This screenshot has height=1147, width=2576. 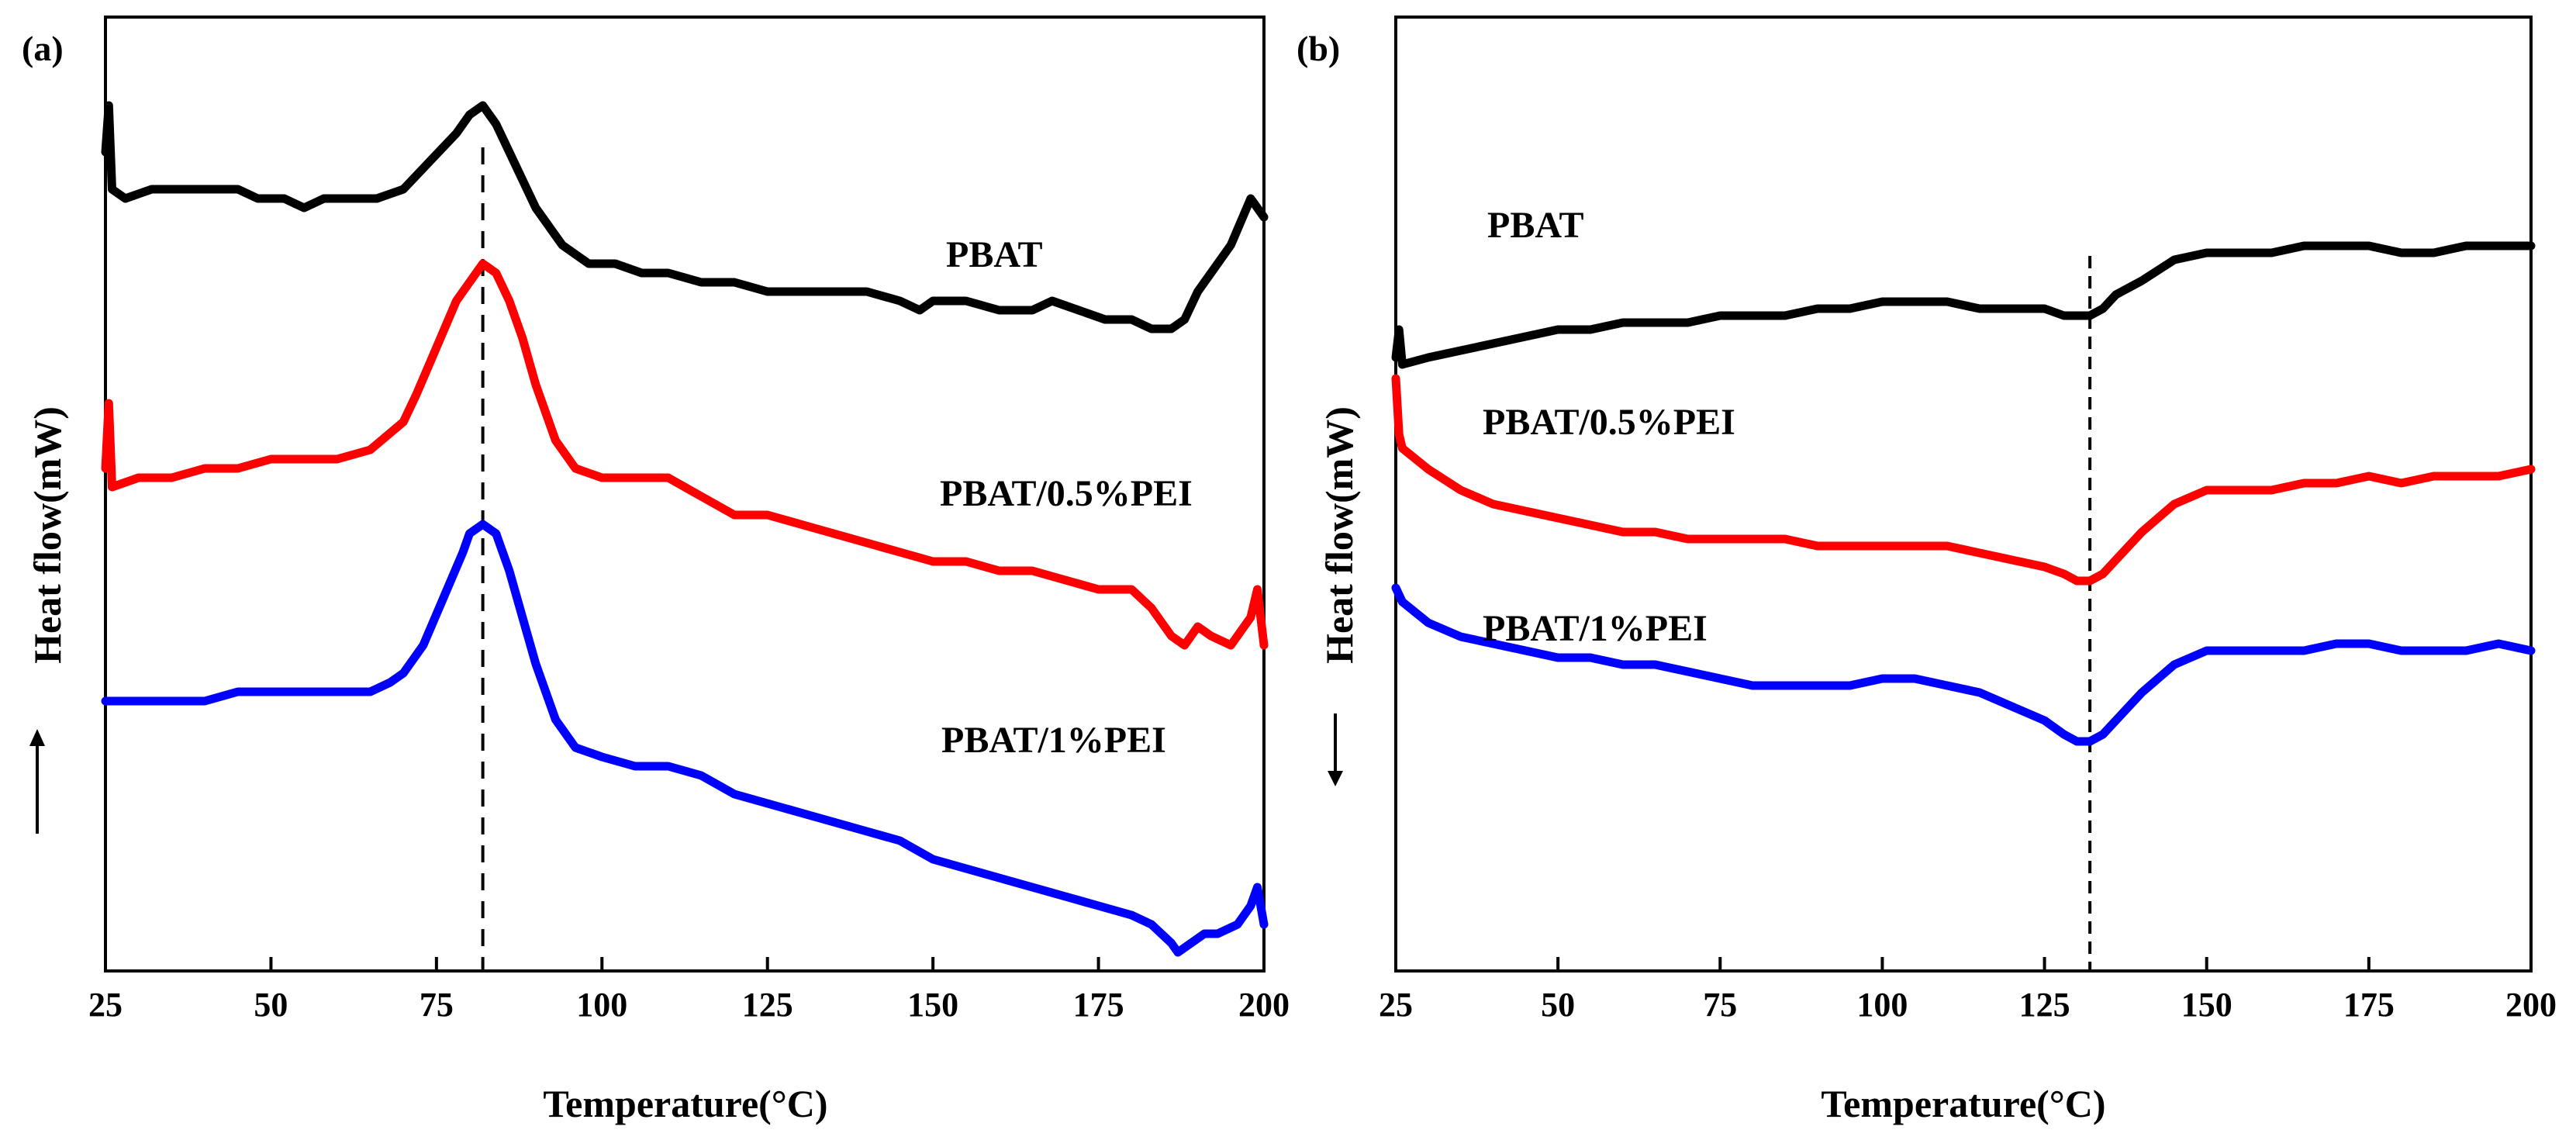 I want to click on y-axis-label-a: Heat flow(mW), so click(x=48, y=535).